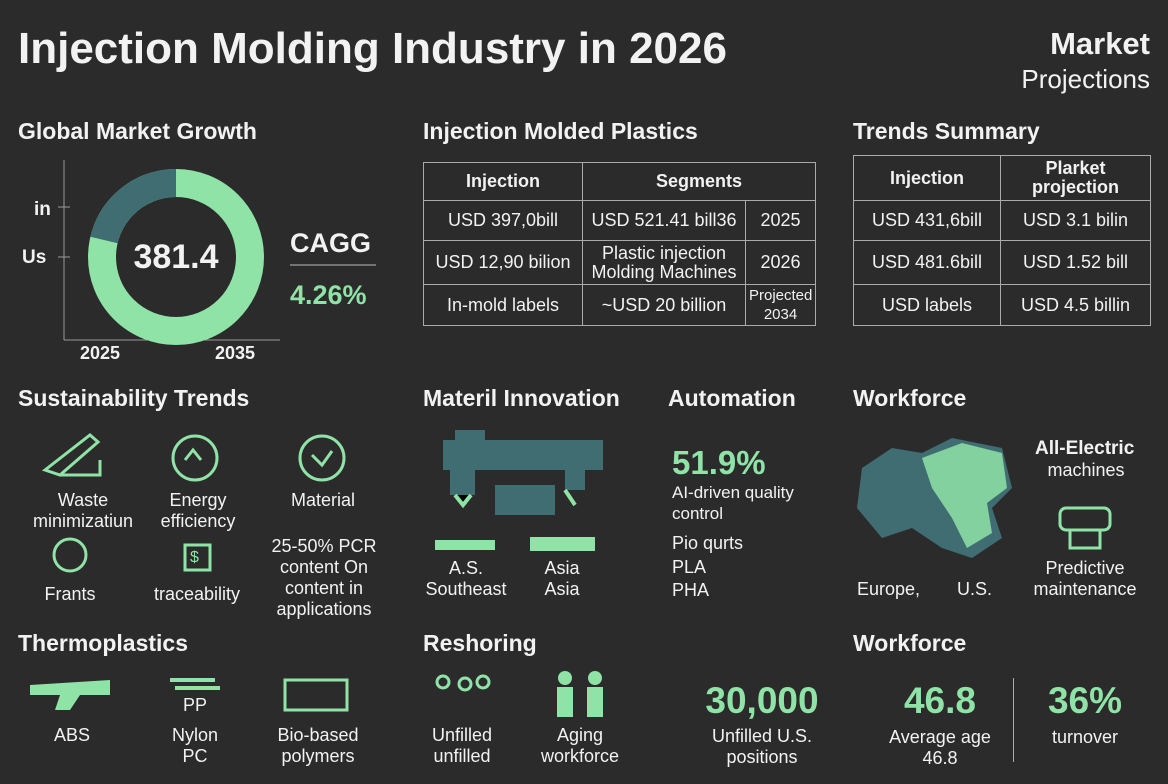 This screenshot has width=1168, height=784. What do you see at coordinates (195, 745) in the screenshot?
I see `item-label: Nylon PC` at bounding box center [195, 745].